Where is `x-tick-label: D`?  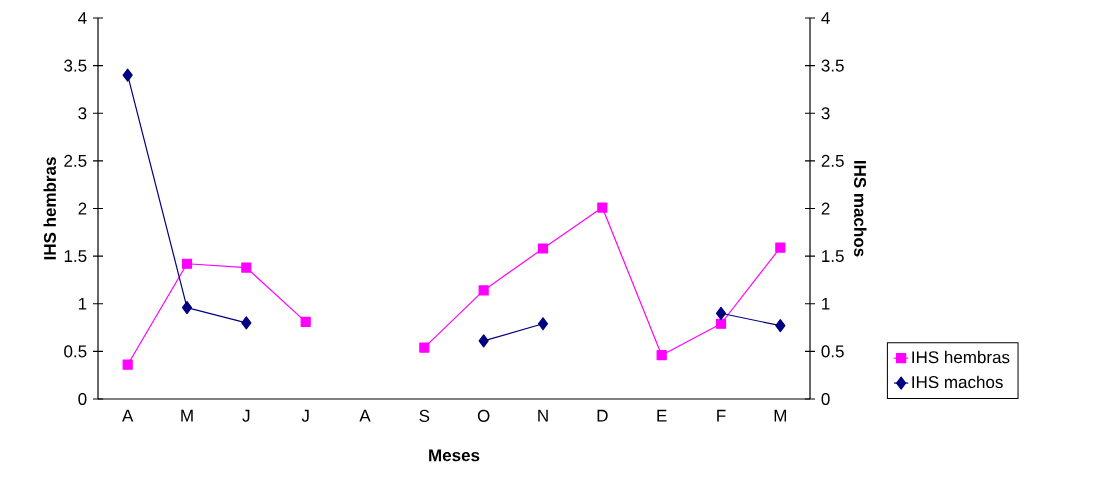 x-tick-label: D is located at coordinates (602, 415).